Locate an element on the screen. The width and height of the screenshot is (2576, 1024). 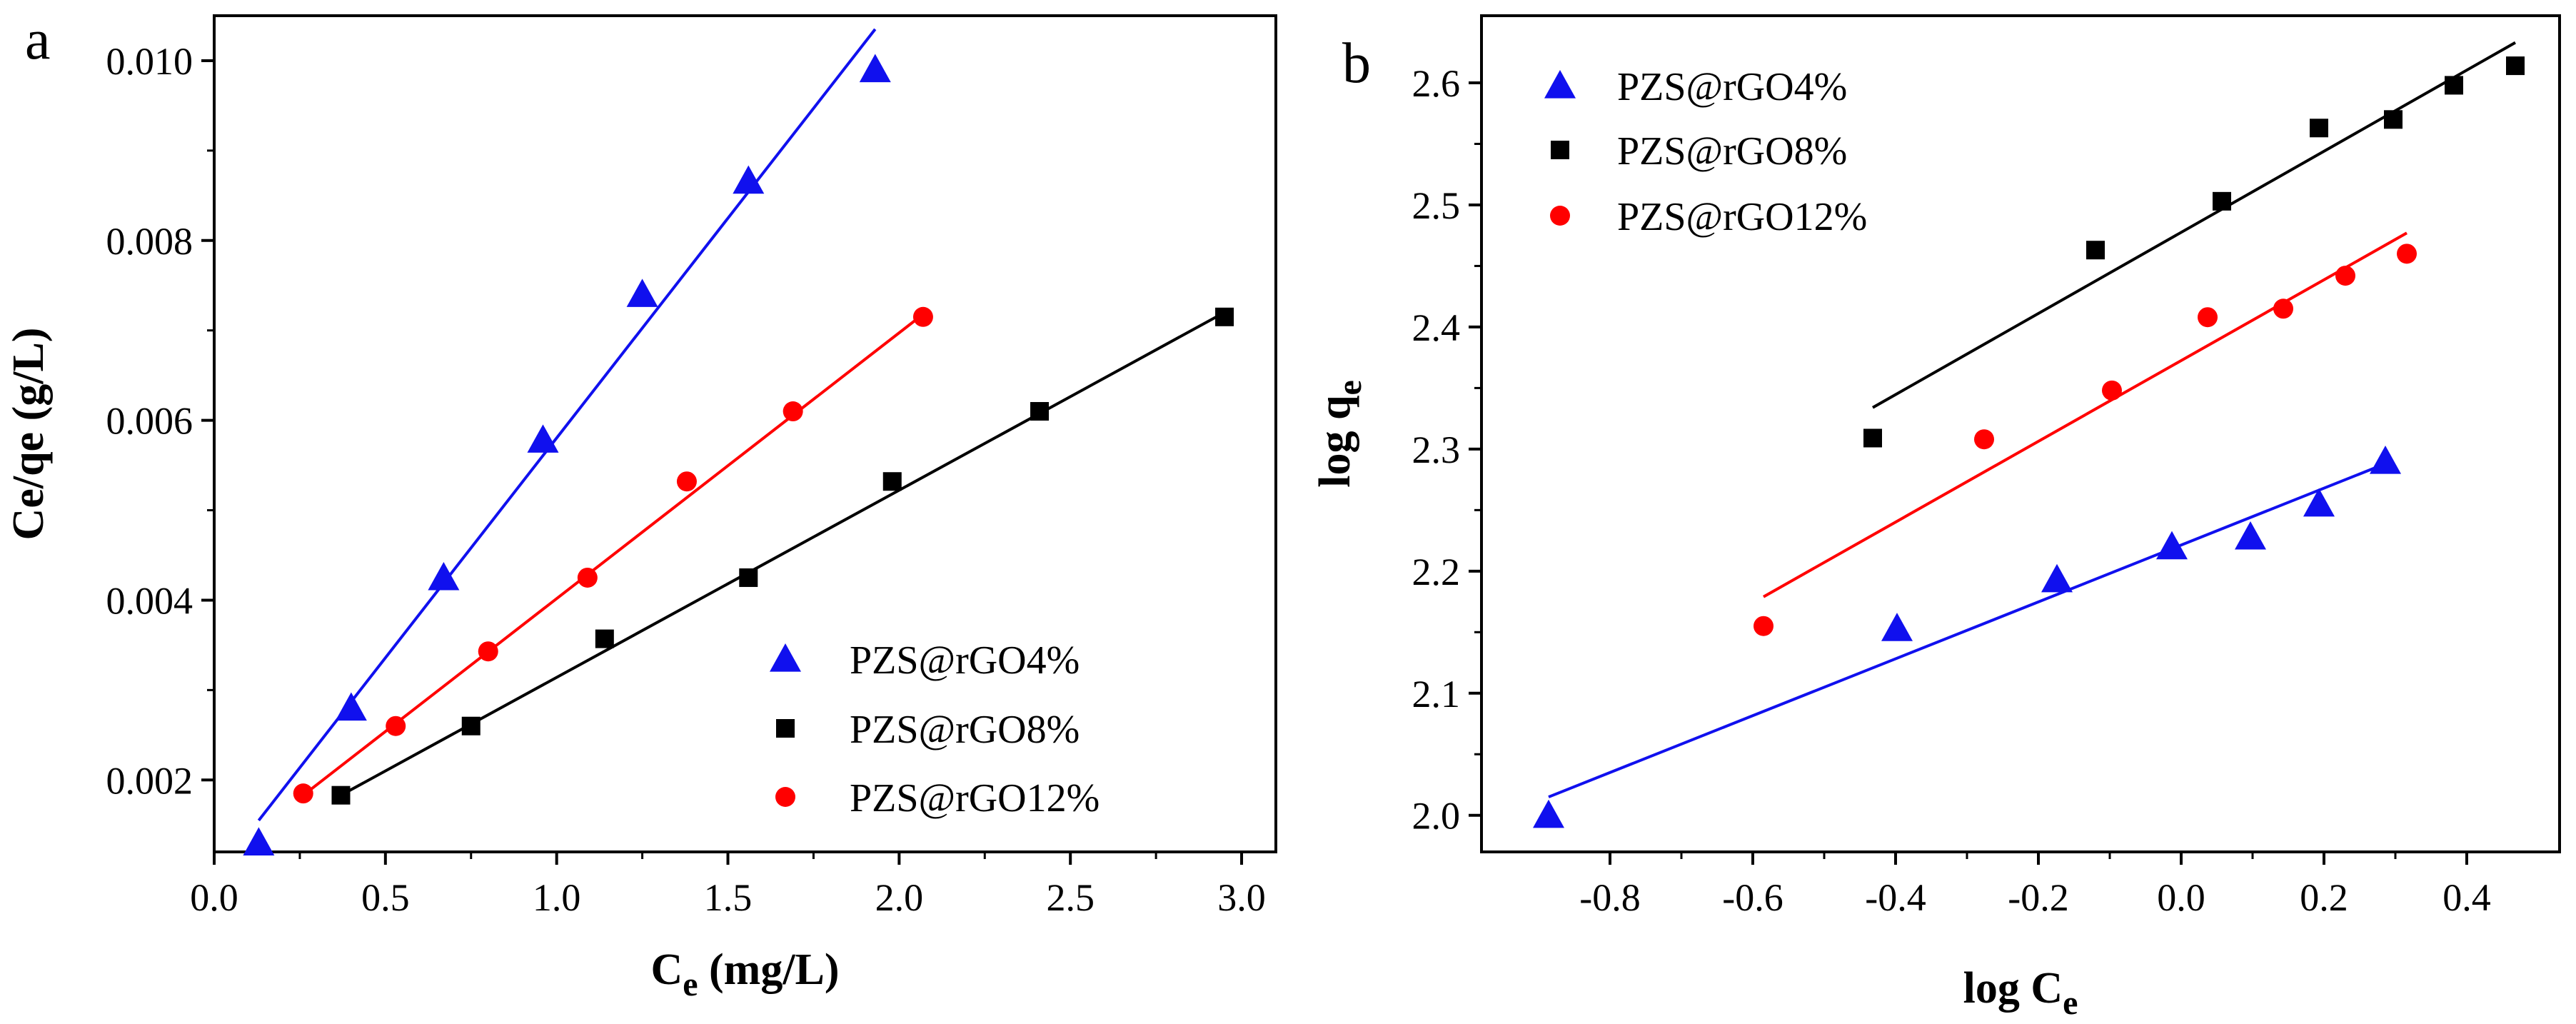
series-PZS@rGO4% is located at coordinates (1967, 636).